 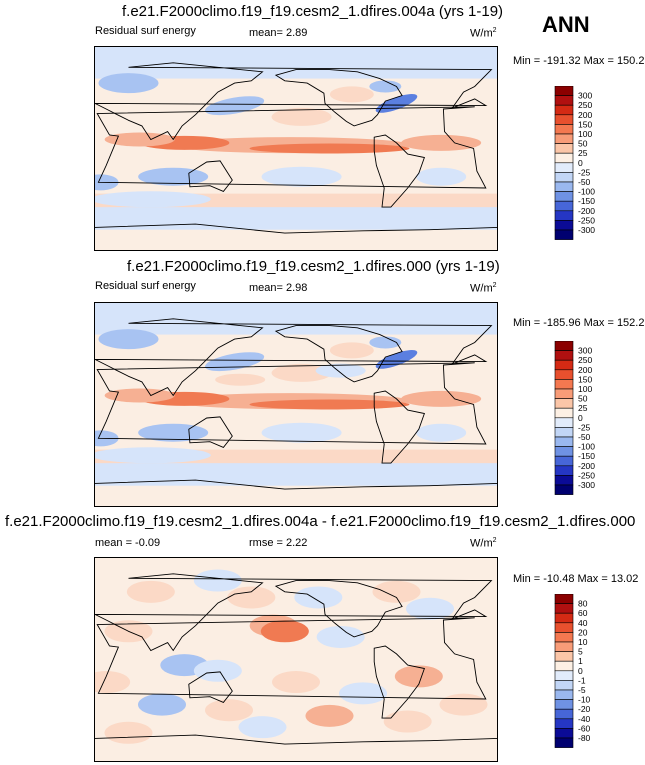 I want to click on colorbar-tick-label: -150, so click(x=586, y=201).